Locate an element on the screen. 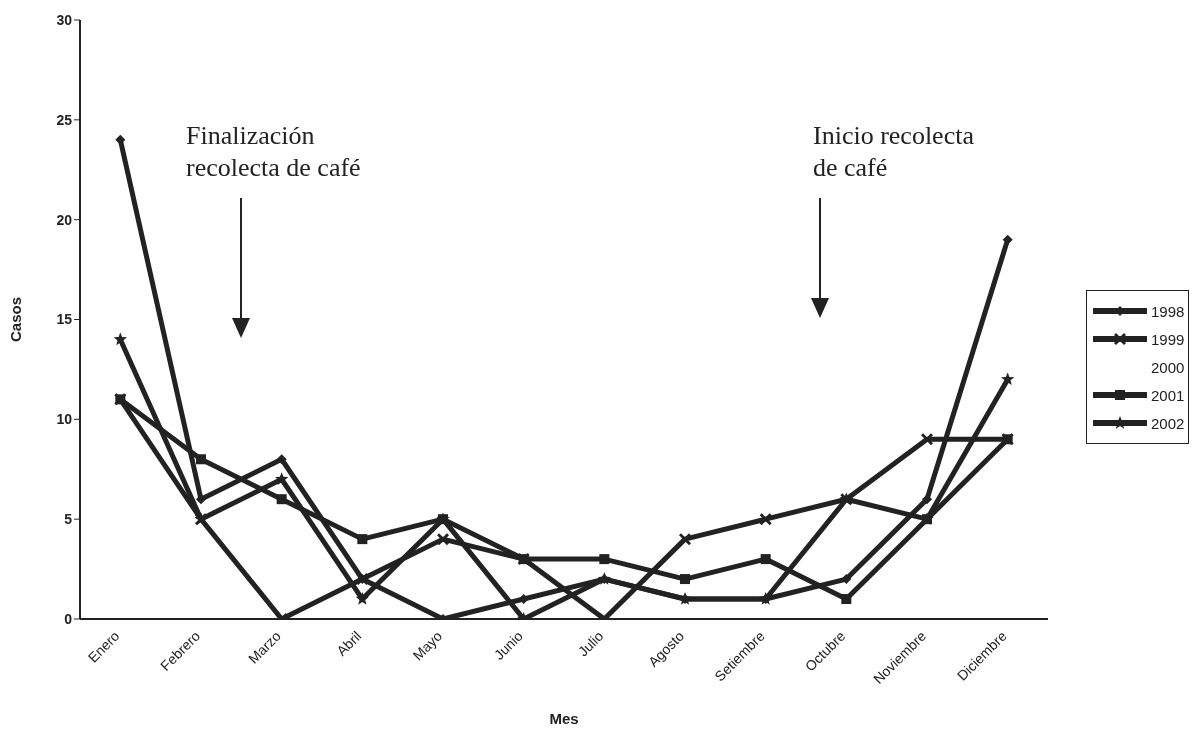 The height and width of the screenshot is (752, 1203). legend-label: 1999 is located at coordinates (1168, 339).